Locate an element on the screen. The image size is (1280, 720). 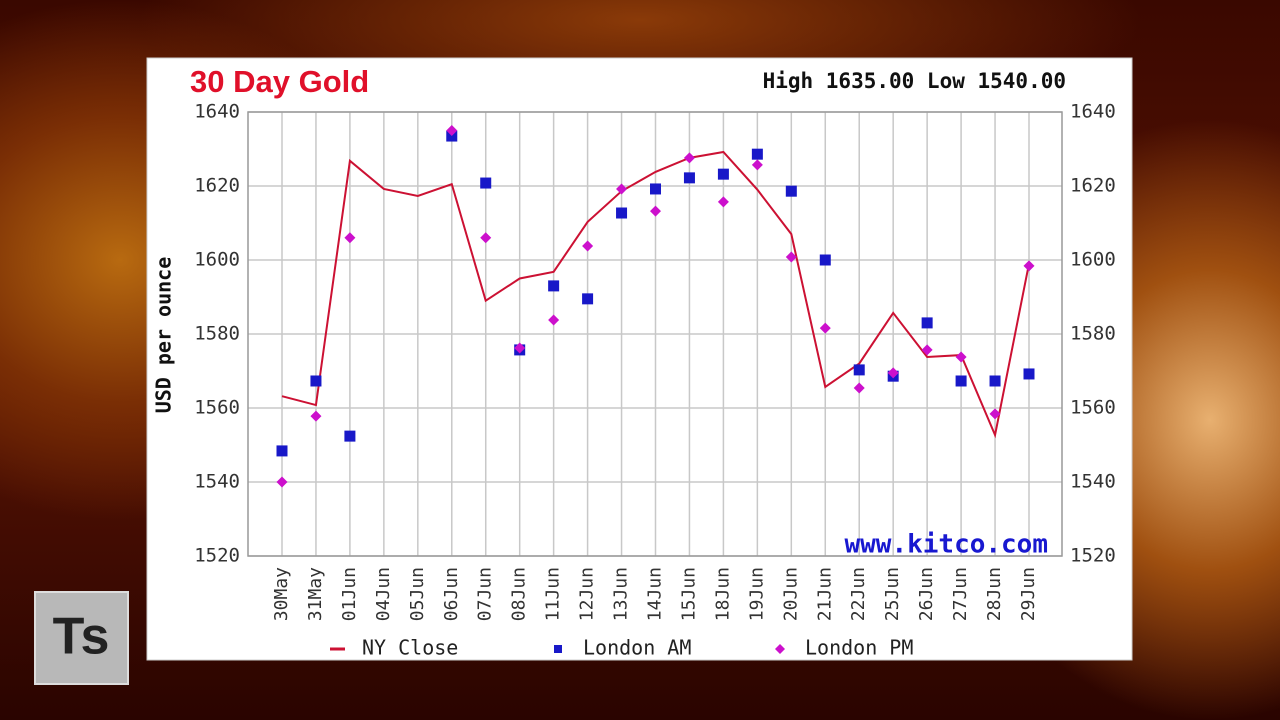
x-tick-label: 01Jun is located at coordinates (349, 594).